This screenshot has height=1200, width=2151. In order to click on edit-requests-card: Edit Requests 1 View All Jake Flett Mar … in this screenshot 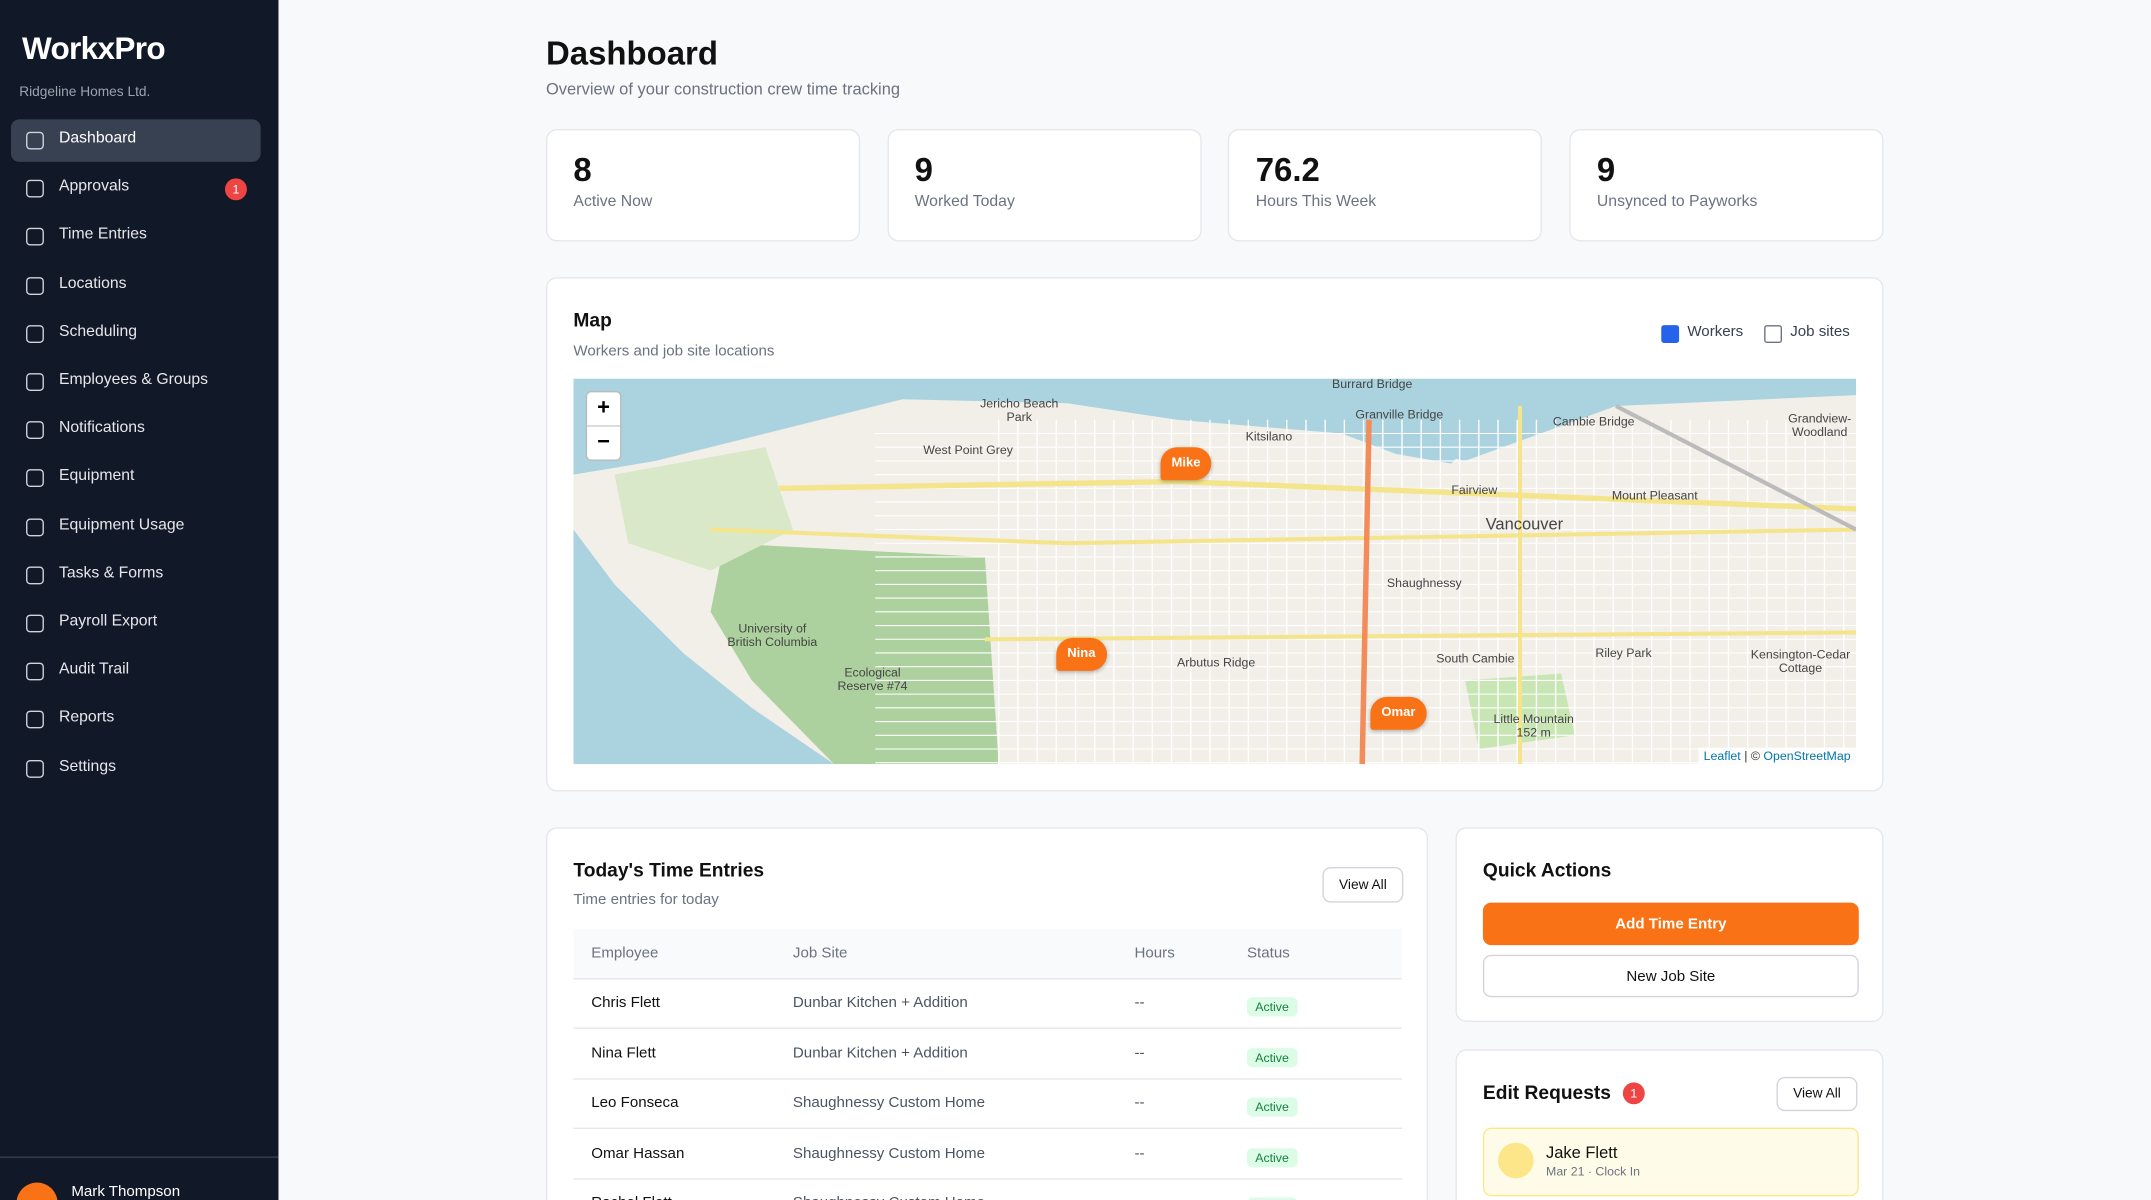, I will do `click(1669, 1124)`.